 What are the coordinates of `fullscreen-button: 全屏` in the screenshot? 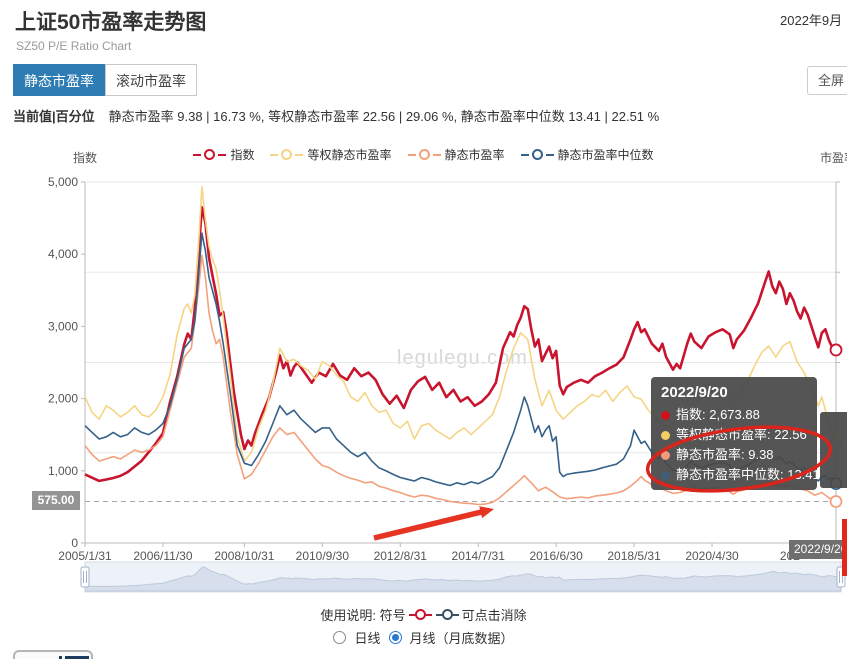 It's located at (827, 80).